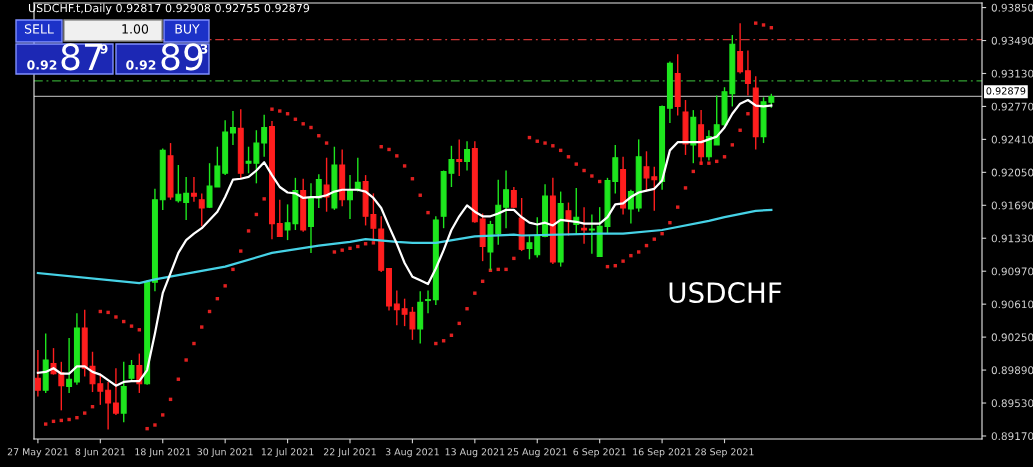 Image resolution: width=1033 pixels, height=467 pixels. Describe the element at coordinates (37, 453) in the screenshot. I see `x-tick-label: 27 May 2021` at that location.